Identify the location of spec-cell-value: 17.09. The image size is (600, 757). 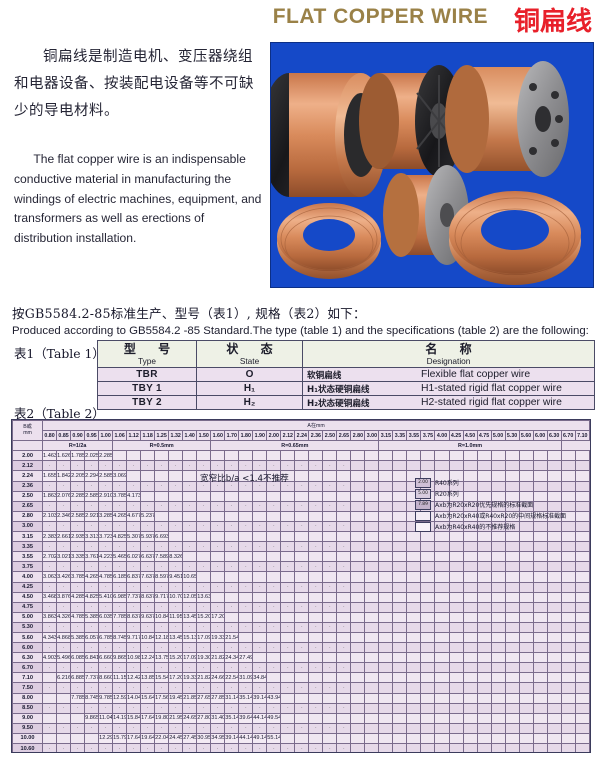
(190, 658).